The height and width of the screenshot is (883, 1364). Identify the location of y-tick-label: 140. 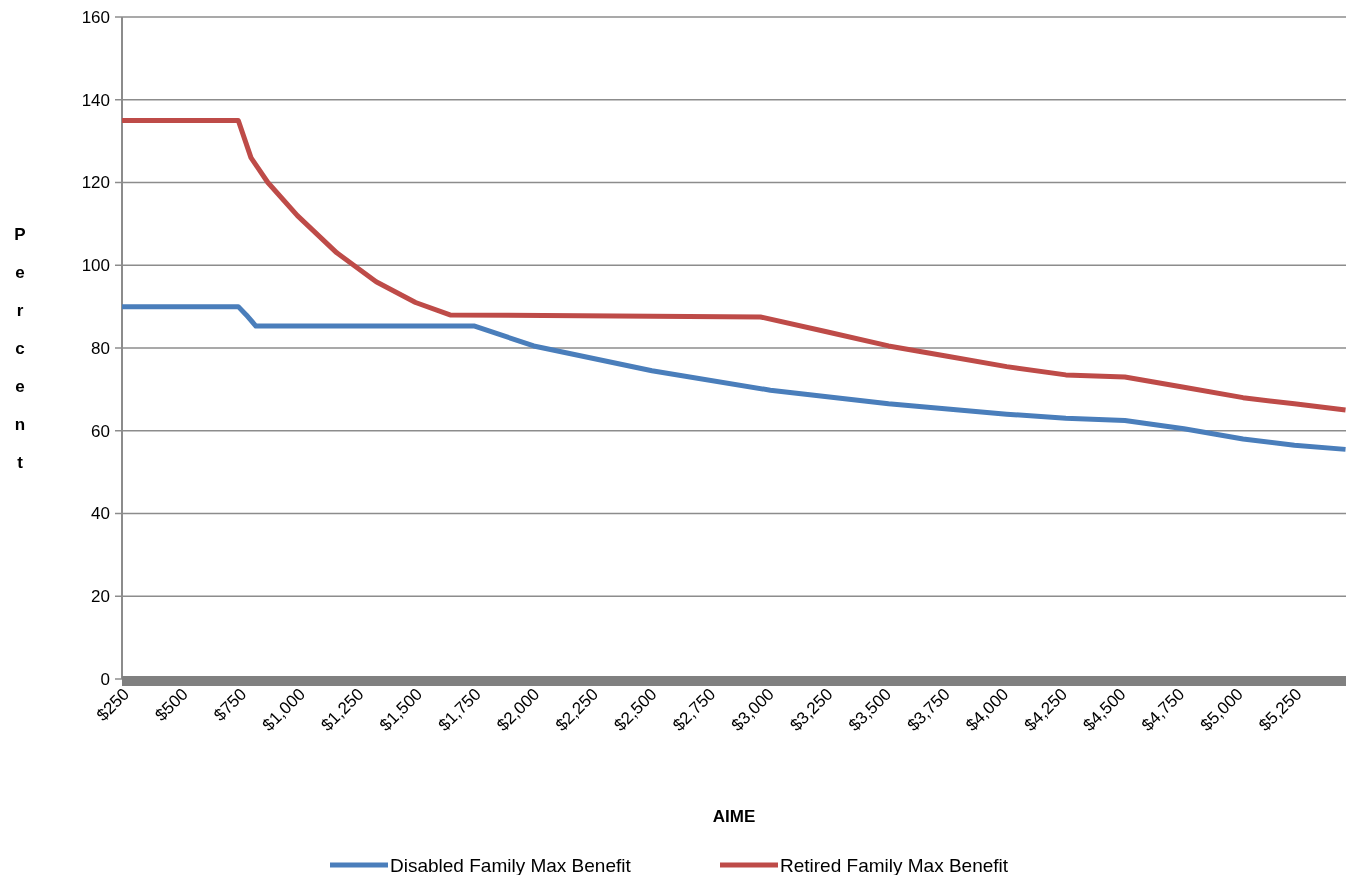
(95, 100).